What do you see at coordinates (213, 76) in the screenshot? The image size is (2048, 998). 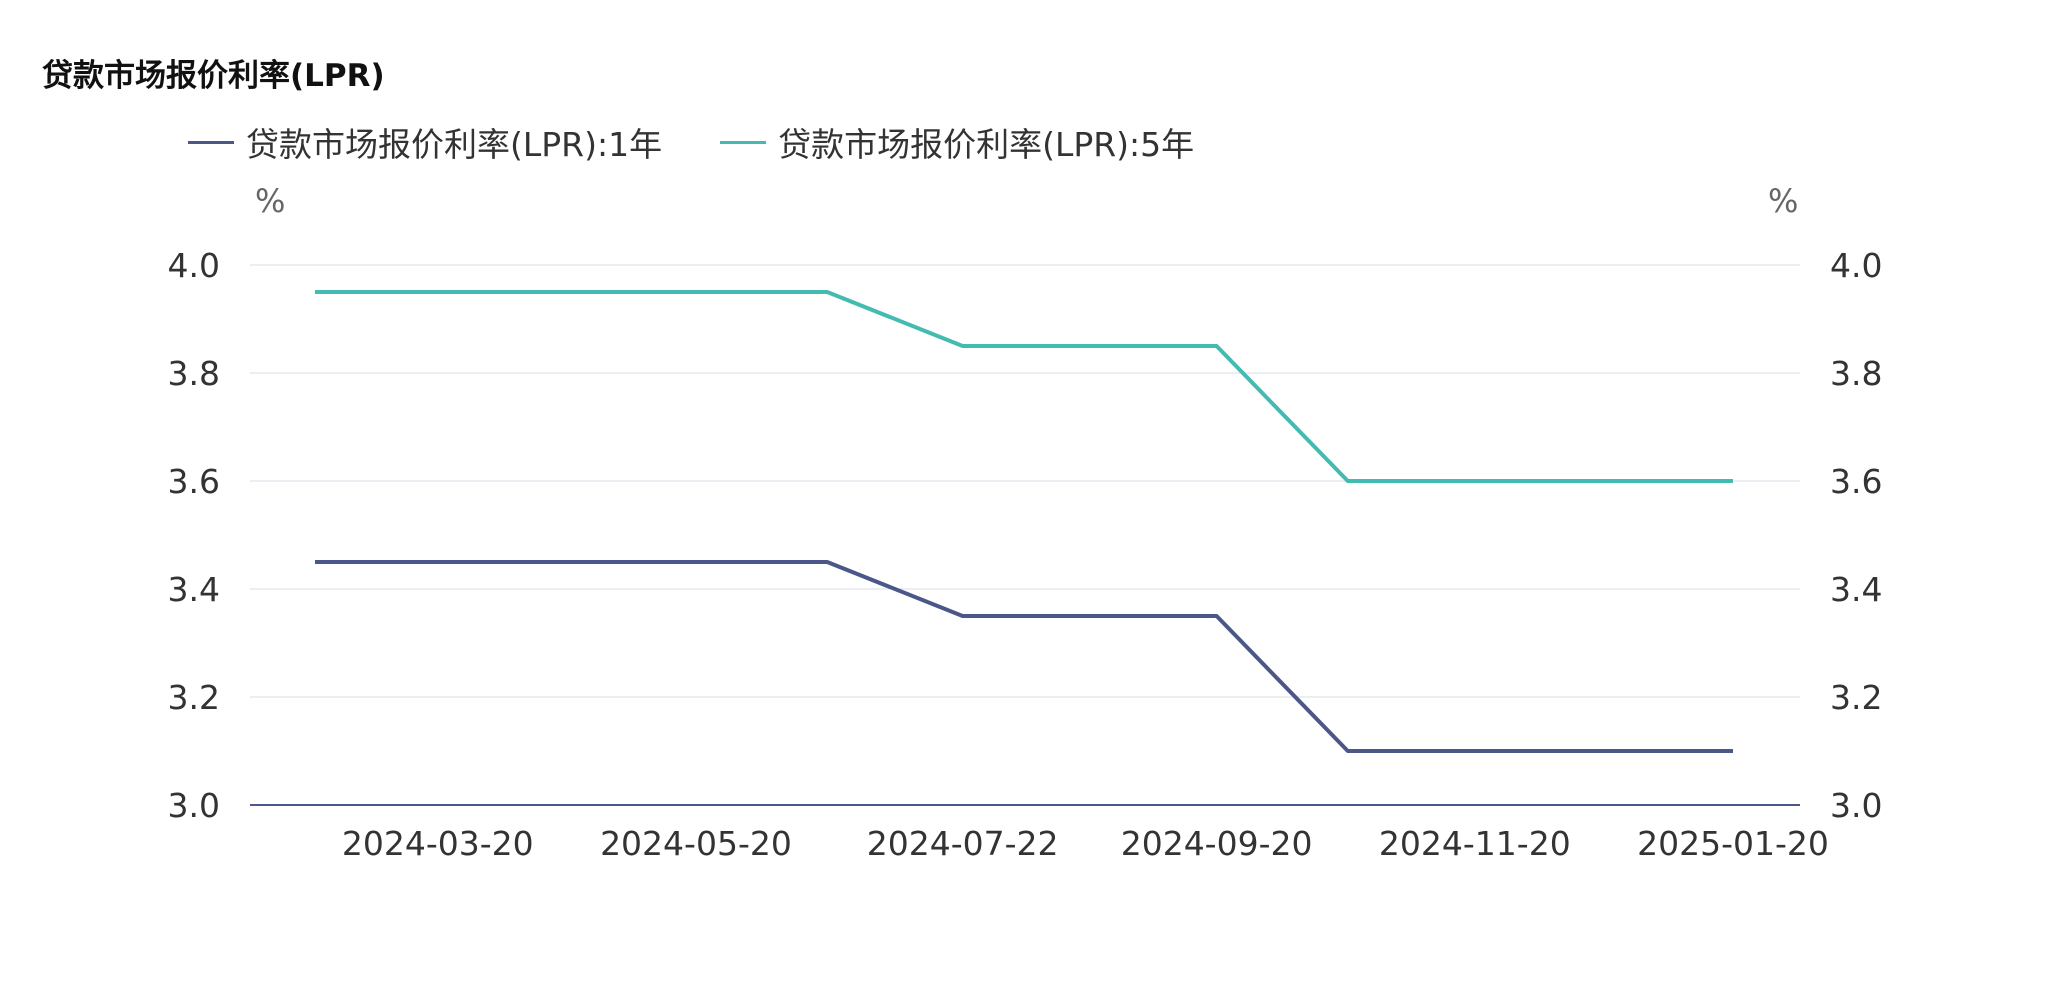 I see `chart-title: 贷款市场报价利率(LPR)` at bounding box center [213, 76].